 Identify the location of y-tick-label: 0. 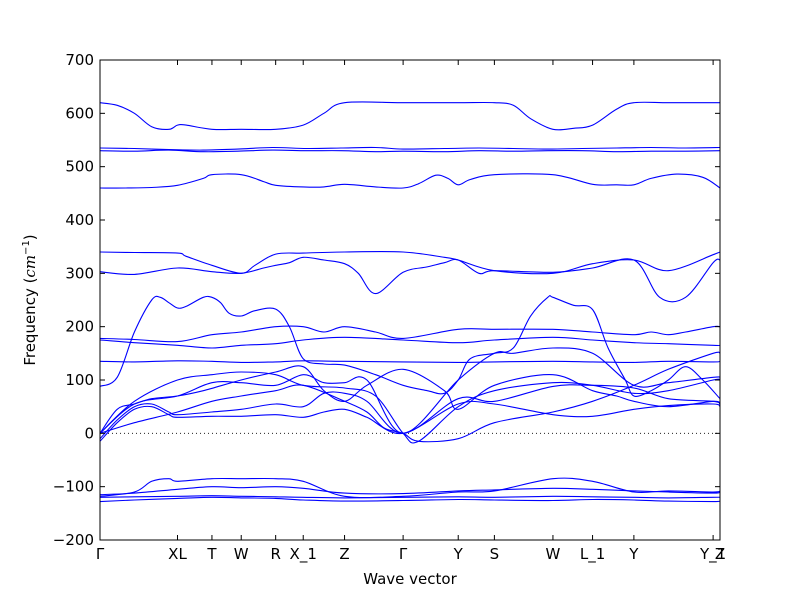
(89, 433).